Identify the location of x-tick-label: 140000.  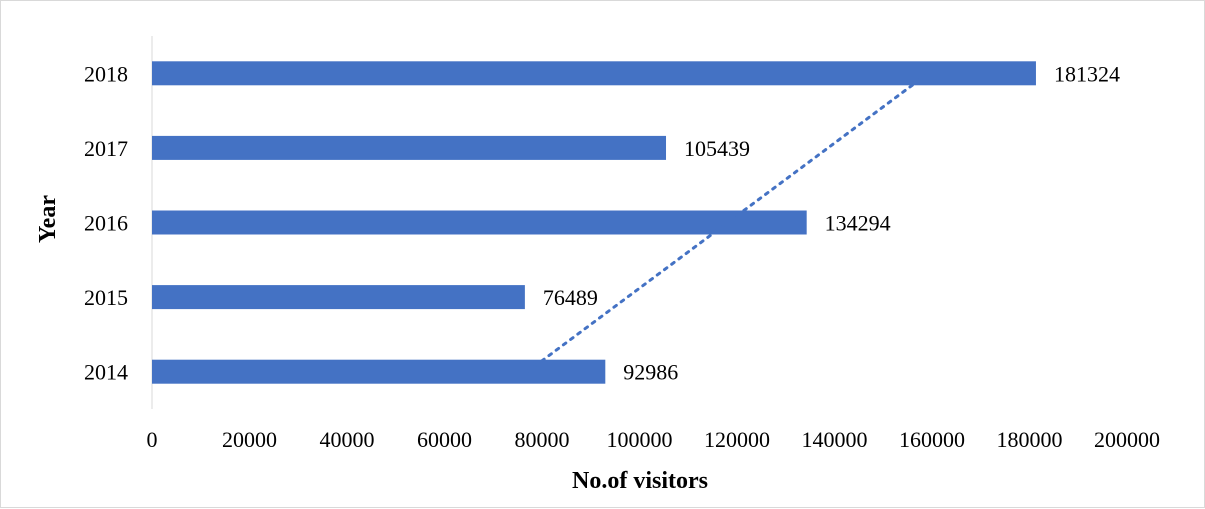
(835, 439).